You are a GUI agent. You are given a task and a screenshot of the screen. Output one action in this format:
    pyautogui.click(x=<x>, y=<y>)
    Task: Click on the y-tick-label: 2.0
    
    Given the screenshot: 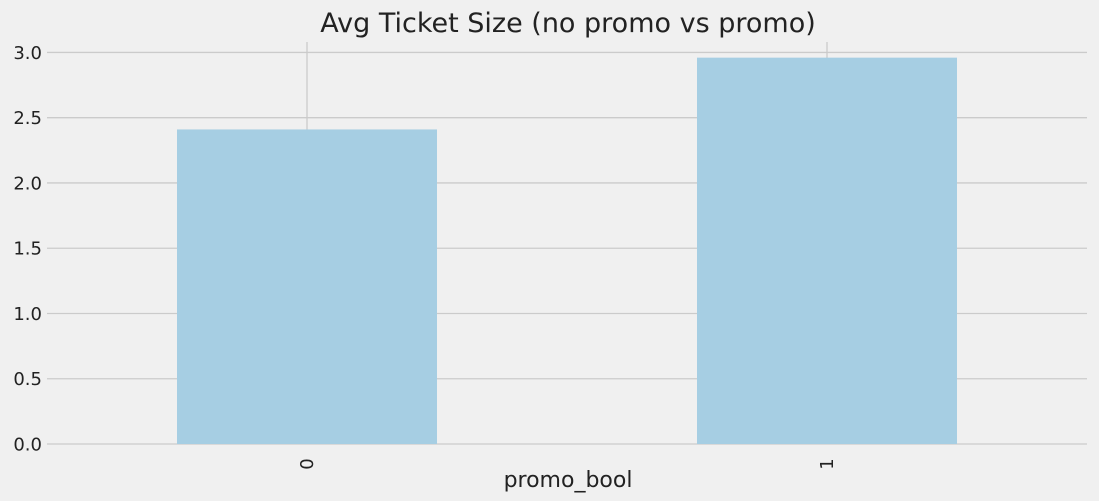 What is the action you would take?
    pyautogui.click(x=27, y=183)
    